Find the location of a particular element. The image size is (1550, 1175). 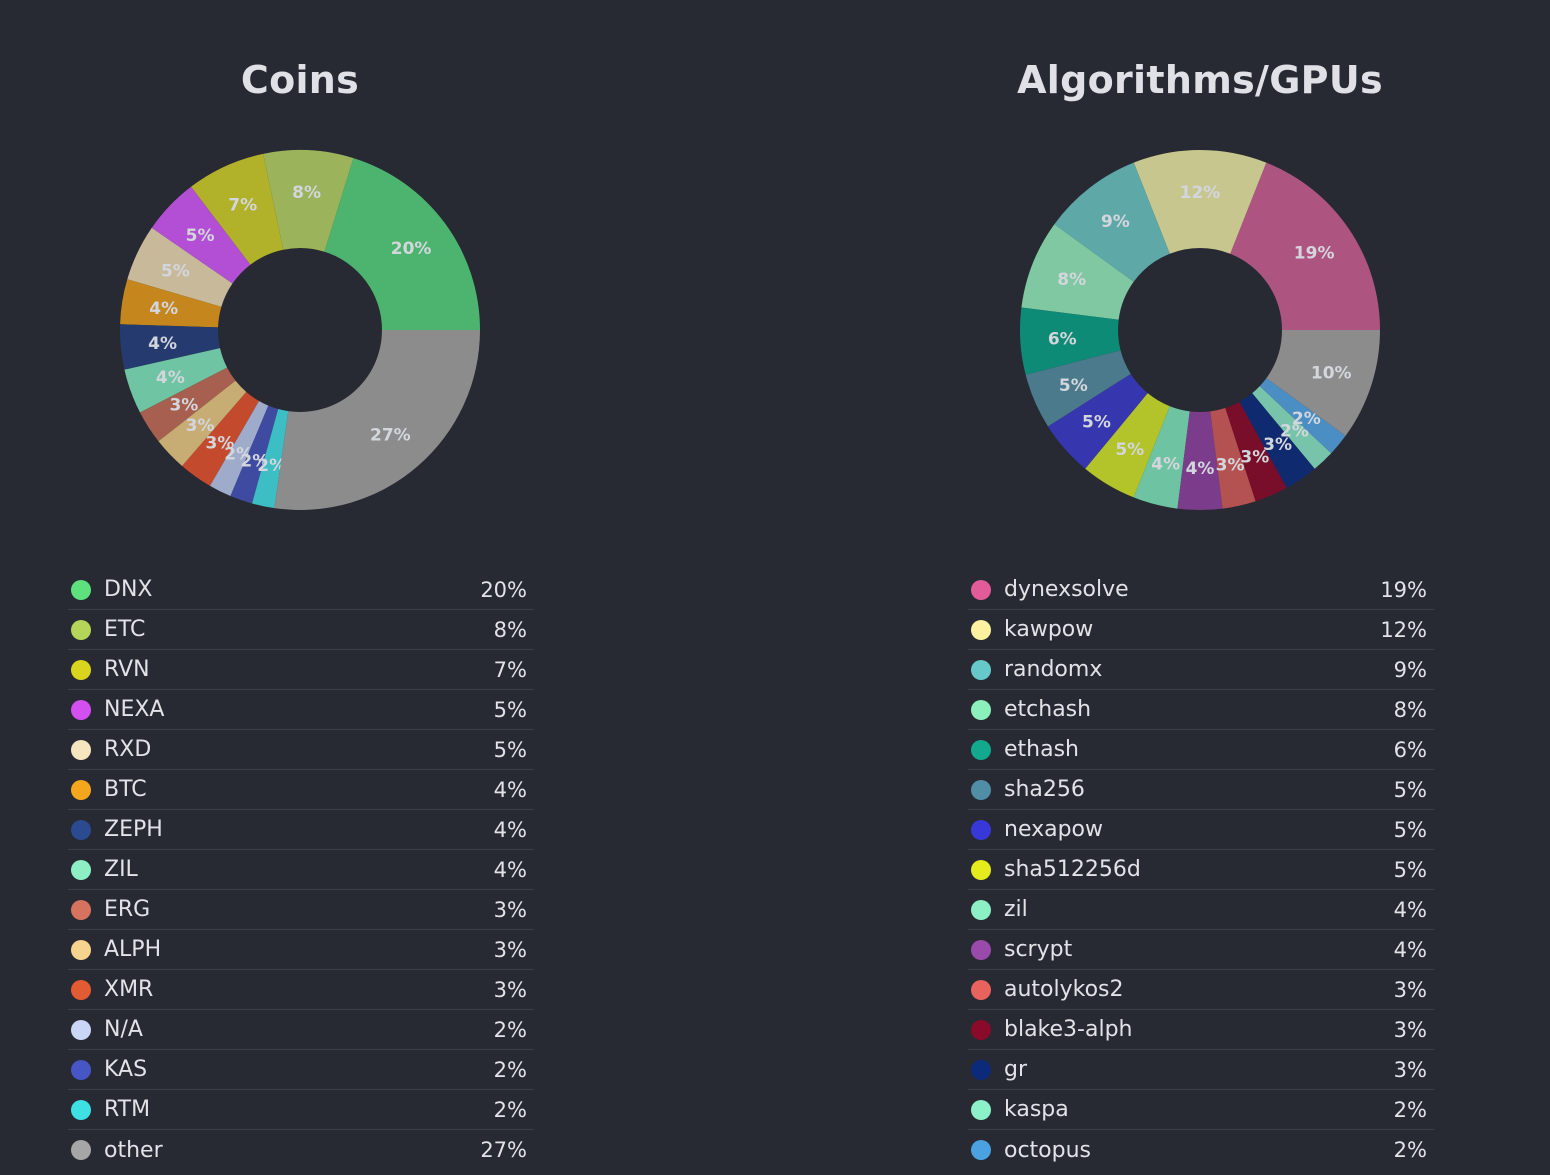

coins-slice-alph is located at coordinates (202, 423).